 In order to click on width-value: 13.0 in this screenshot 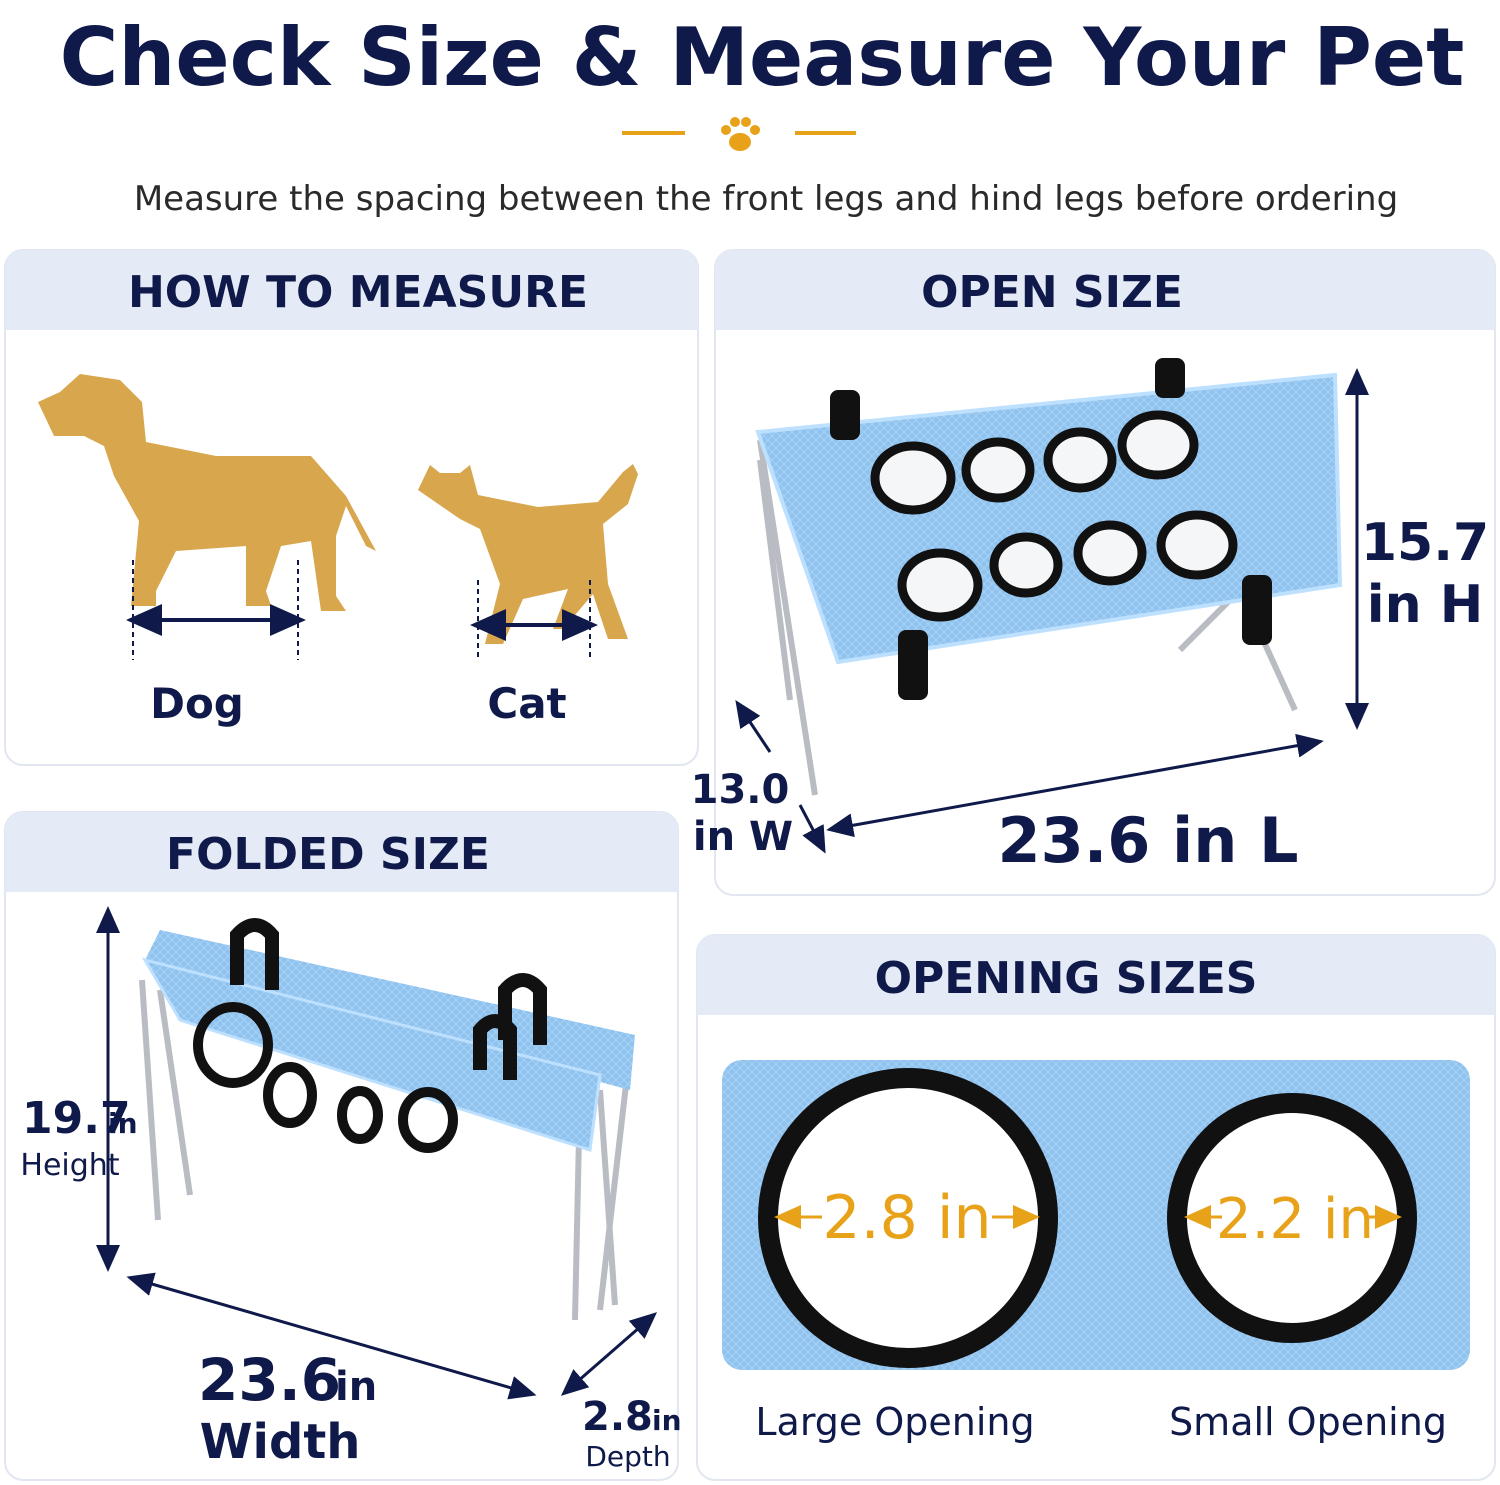, I will do `click(740, 790)`.